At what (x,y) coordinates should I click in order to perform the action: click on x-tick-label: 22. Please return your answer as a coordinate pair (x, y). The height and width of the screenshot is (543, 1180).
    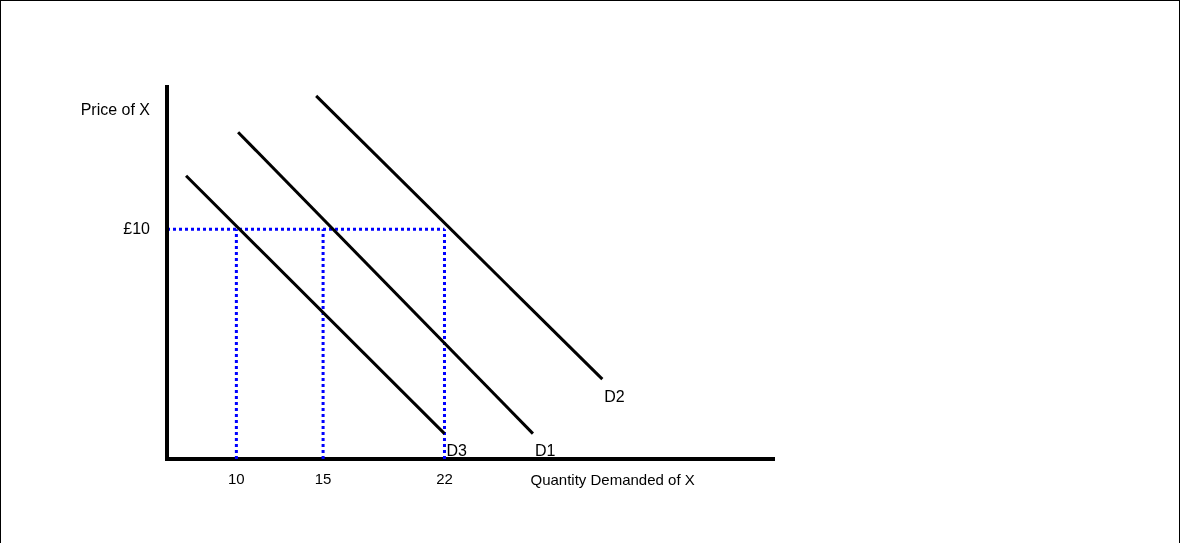
    Looking at the image, I should click on (444, 479).